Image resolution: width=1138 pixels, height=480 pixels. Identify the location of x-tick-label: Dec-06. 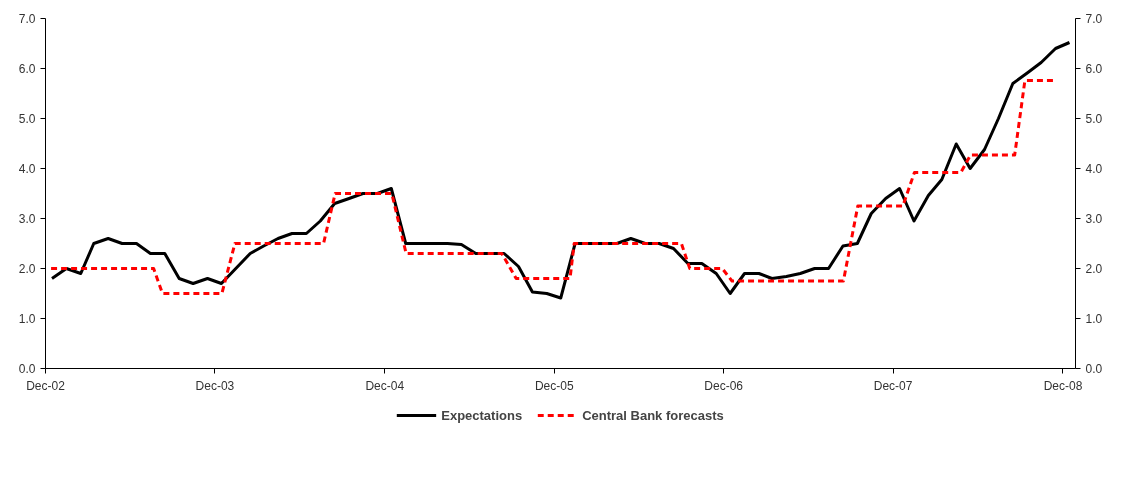
(724, 385).